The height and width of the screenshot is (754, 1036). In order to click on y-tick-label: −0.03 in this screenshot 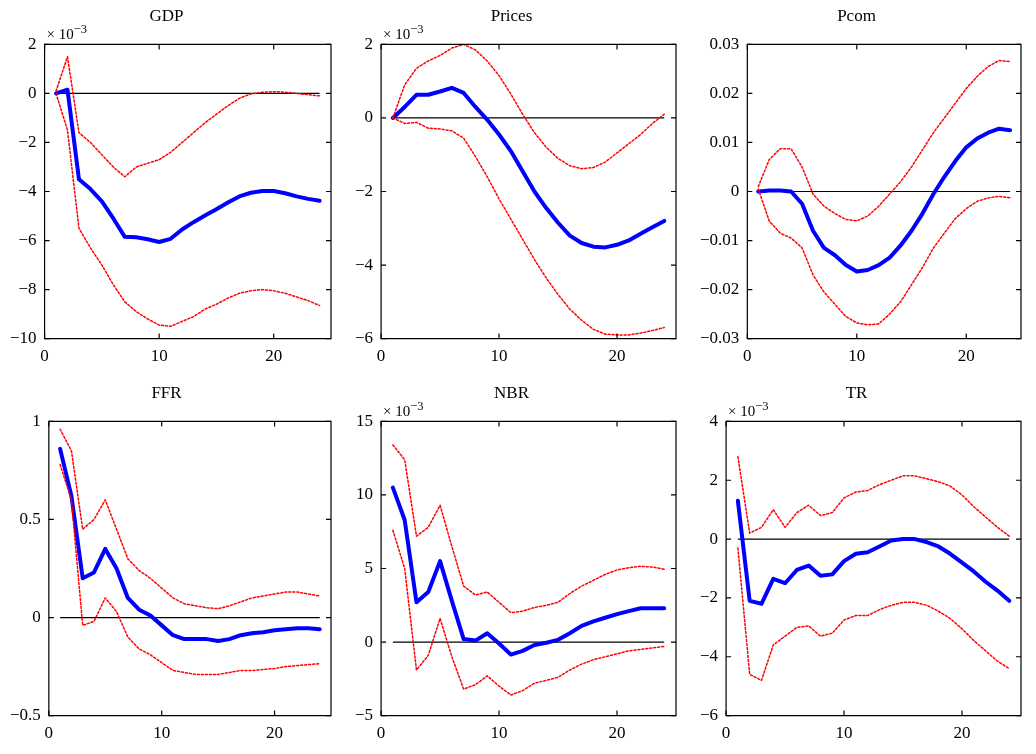, I will do `click(719, 338)`.